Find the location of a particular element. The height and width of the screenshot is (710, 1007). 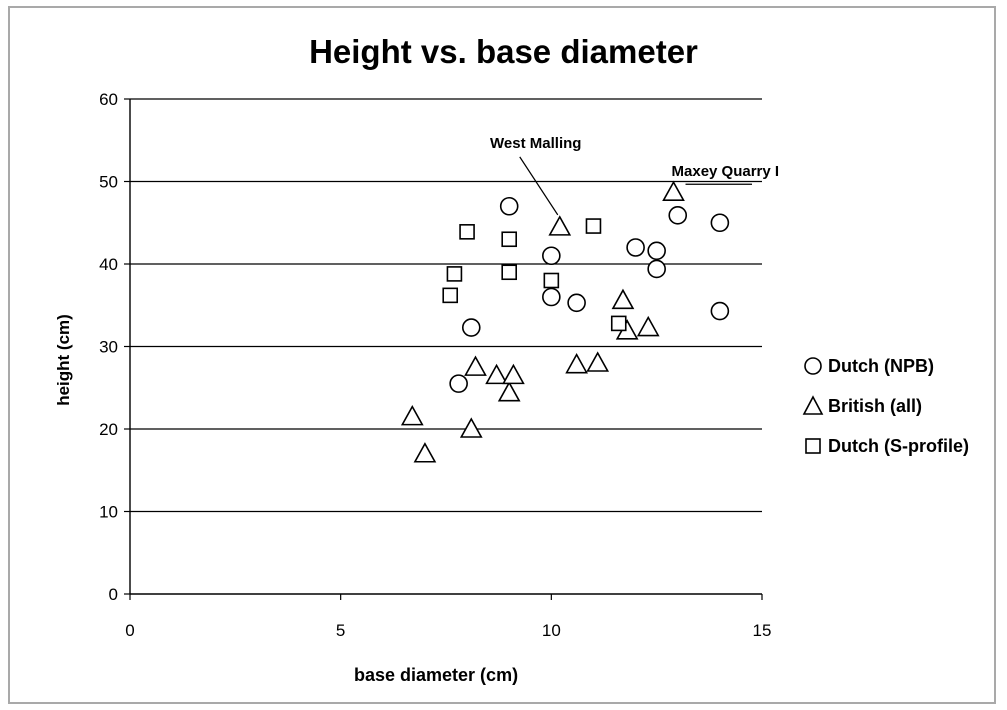

x-axis-label: base diameter (cm) is located at coordinates (436, 675).